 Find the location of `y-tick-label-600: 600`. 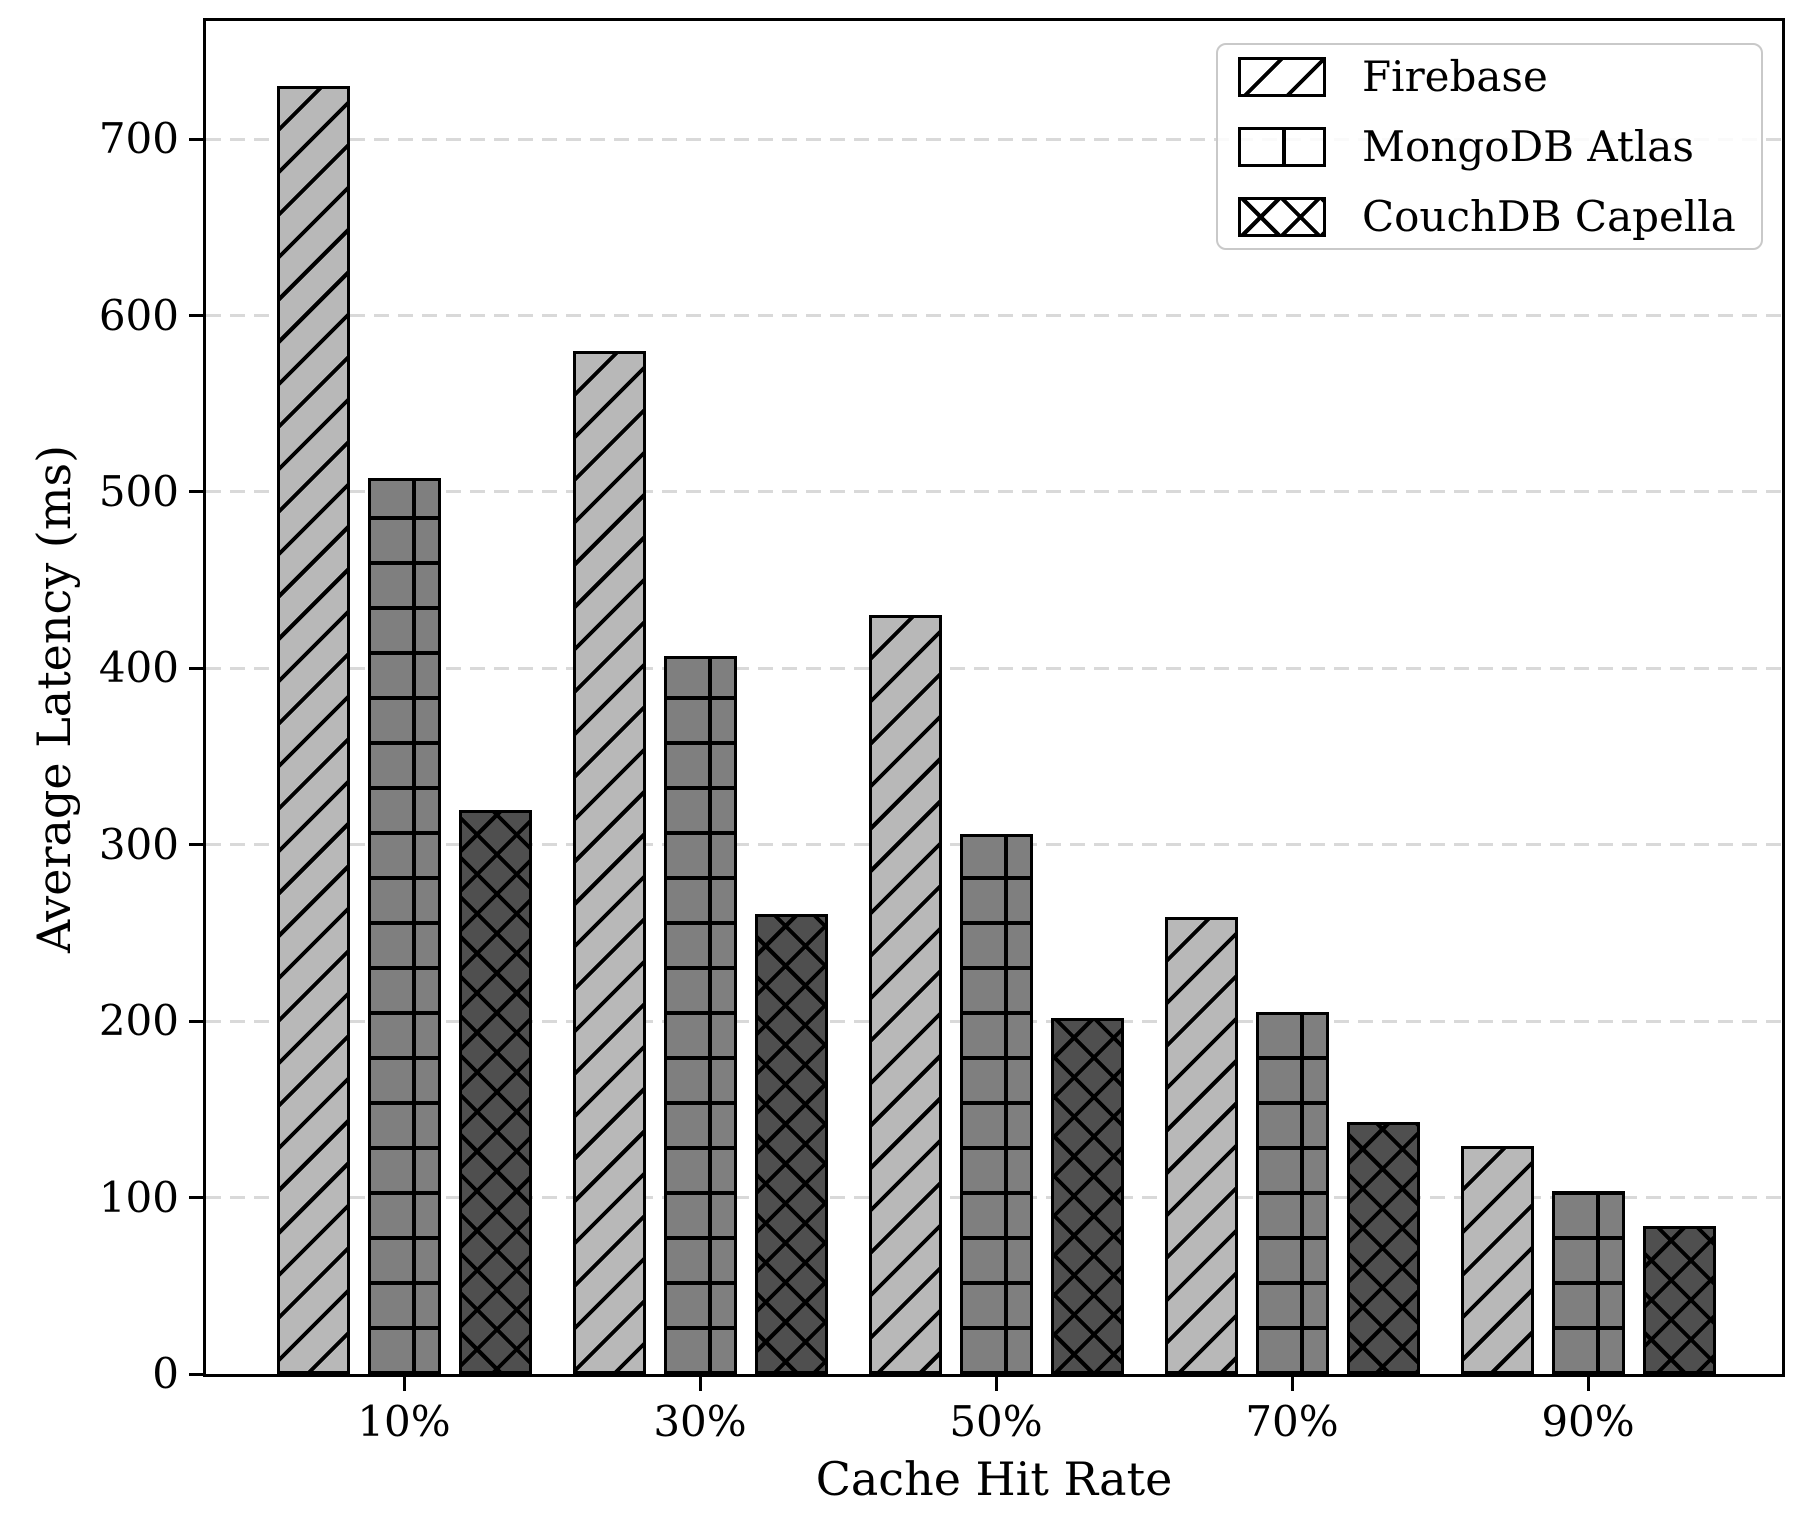

y-tick-label-600: 600 is located at coordinates (138, 315).